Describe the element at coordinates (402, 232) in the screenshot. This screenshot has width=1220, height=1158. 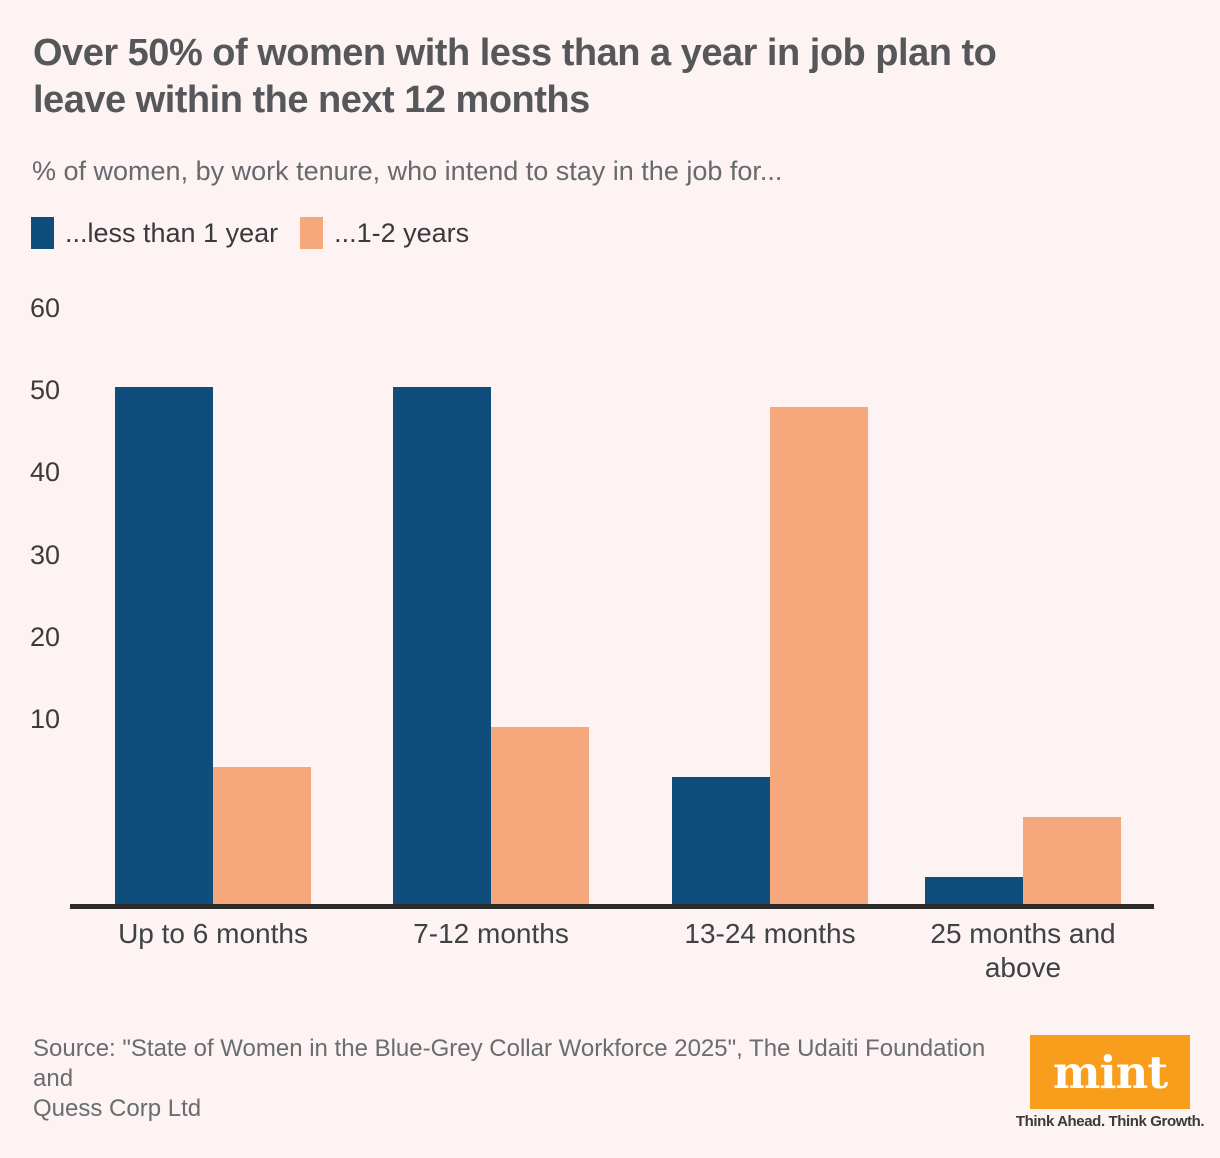
I see `legend-label: ...1-2 years` at that location.